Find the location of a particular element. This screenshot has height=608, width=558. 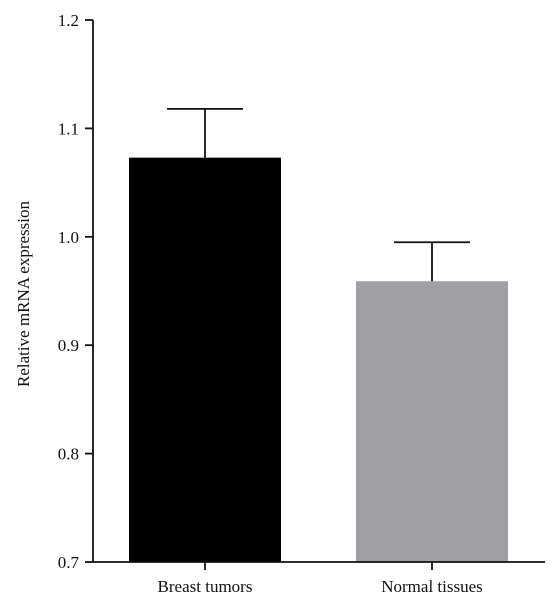

x-tick-label: Breast tumors is located at coordinates (205, 586).